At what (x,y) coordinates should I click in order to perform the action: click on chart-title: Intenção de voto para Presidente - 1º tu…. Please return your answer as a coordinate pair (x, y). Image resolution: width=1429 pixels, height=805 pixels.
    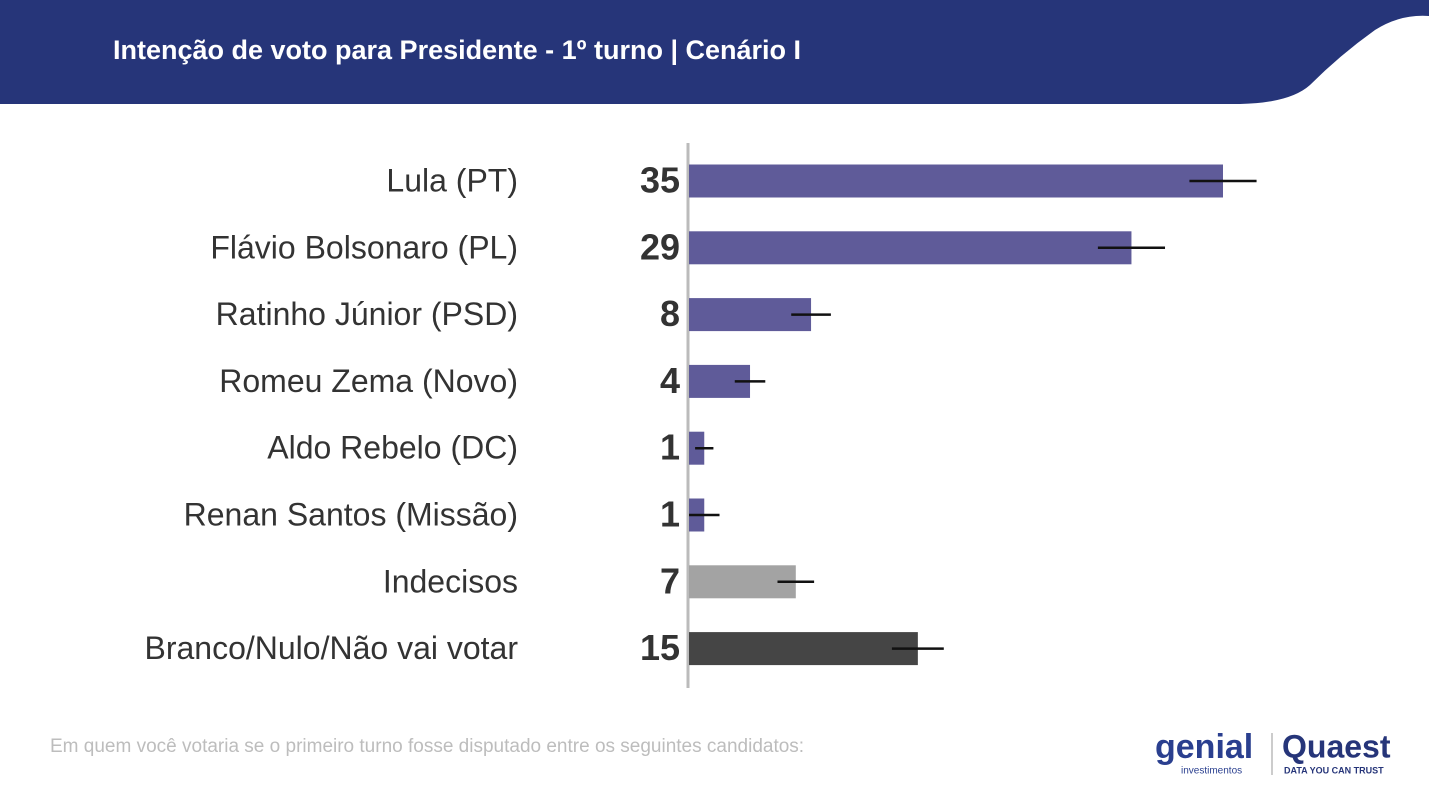
    Looking at the image, I should click on (457, 50).